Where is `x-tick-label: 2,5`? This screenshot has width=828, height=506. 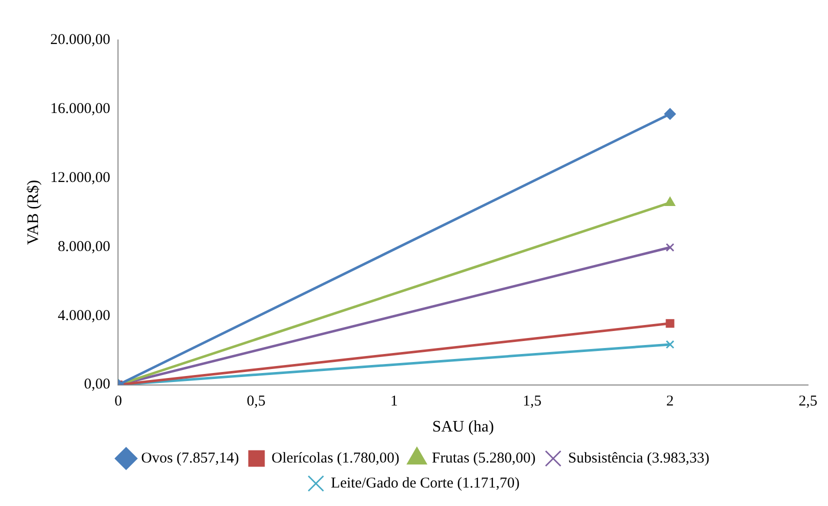
x-tick-label: 2,5 is located at coordinates (808, 402).